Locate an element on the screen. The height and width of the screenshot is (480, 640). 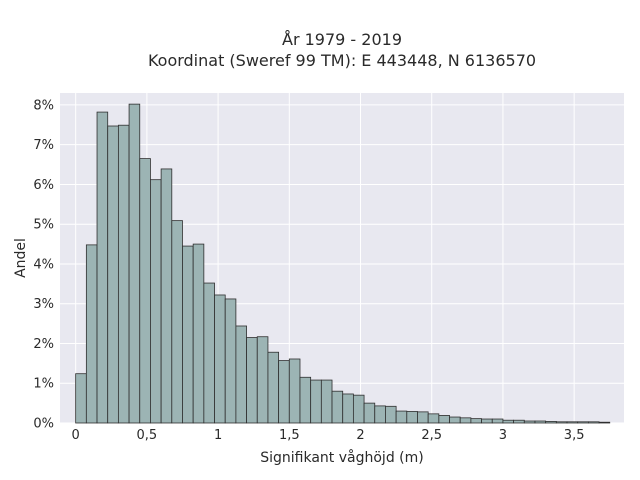
x-tick-label: 0,5 is located at coordinates (147, 435).